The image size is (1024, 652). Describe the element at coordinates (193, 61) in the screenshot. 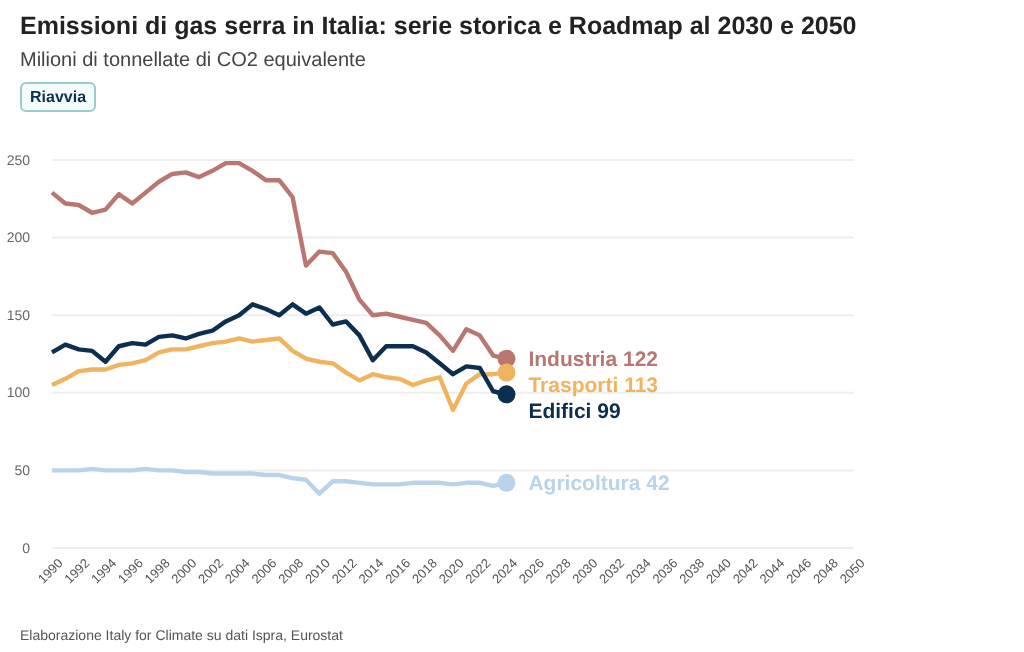

I see `chart-subtitle: Milioni di tonnellate di CO2 equivalente` at that location.